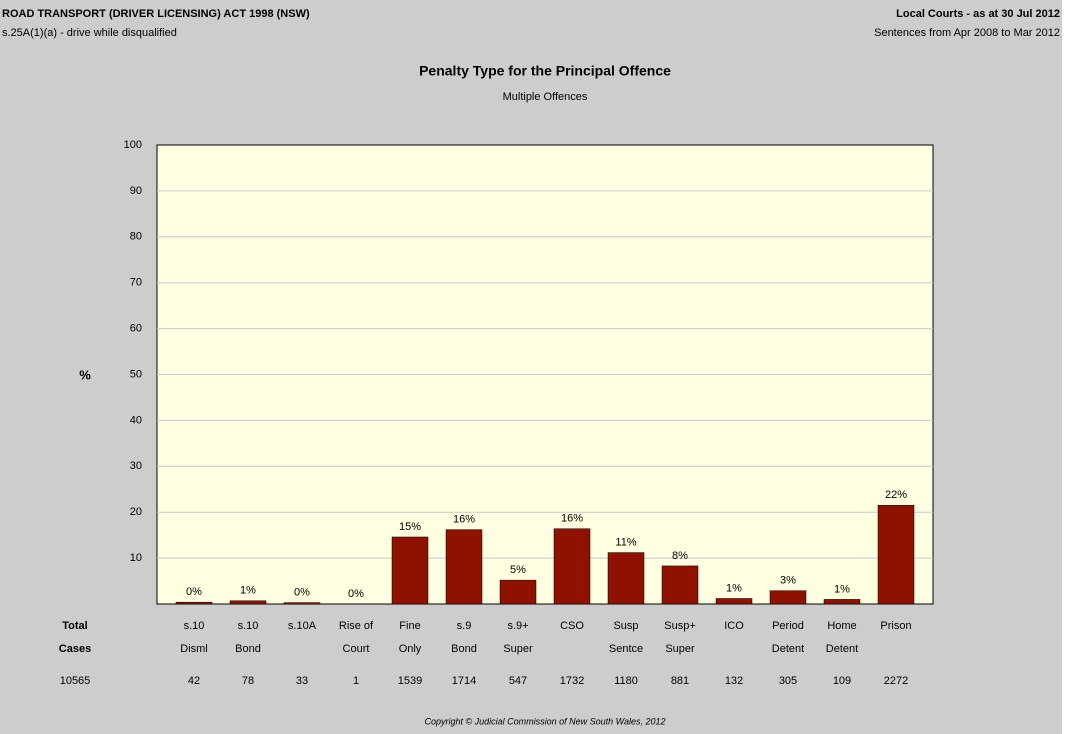  Describe the element at coordinates (356, 681) in the screenshot. I see `case-count: 1` at that location.